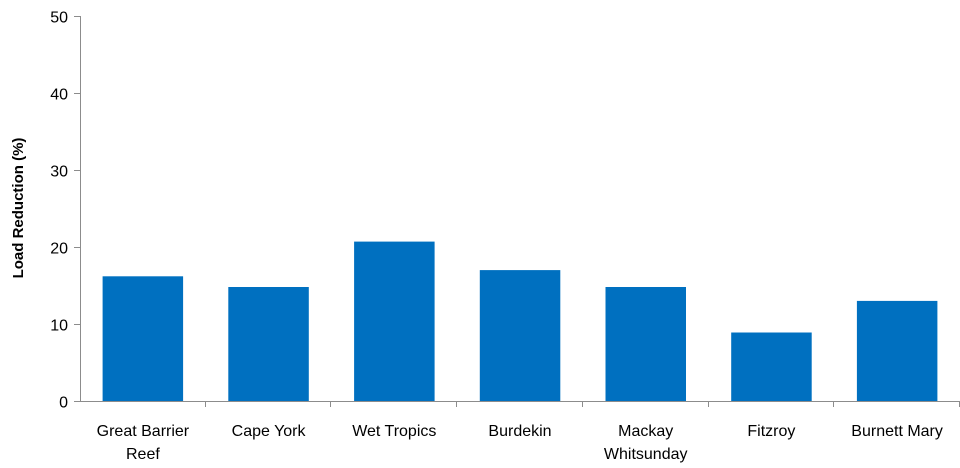  I want to click on x-tick-label: Fitzroy, so click(771, 431).